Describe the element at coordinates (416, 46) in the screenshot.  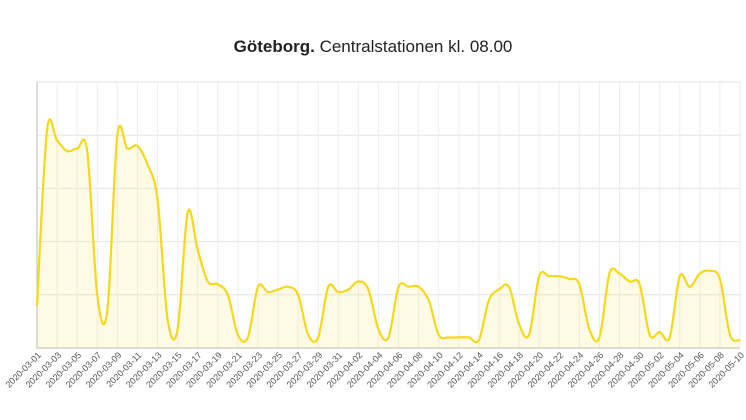
I see `title-rest: Centralstationen kl. 08.00` at that location.